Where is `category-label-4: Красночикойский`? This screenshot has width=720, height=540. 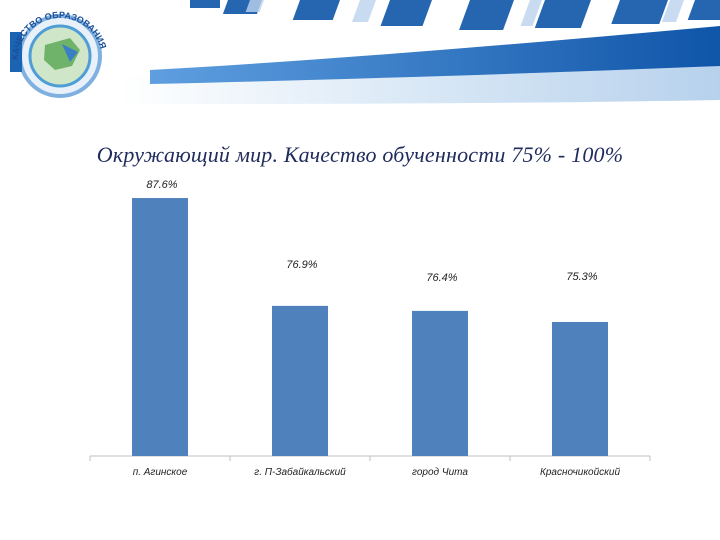 category-label-4: Красночикойский is located at coordinates (580, 472).